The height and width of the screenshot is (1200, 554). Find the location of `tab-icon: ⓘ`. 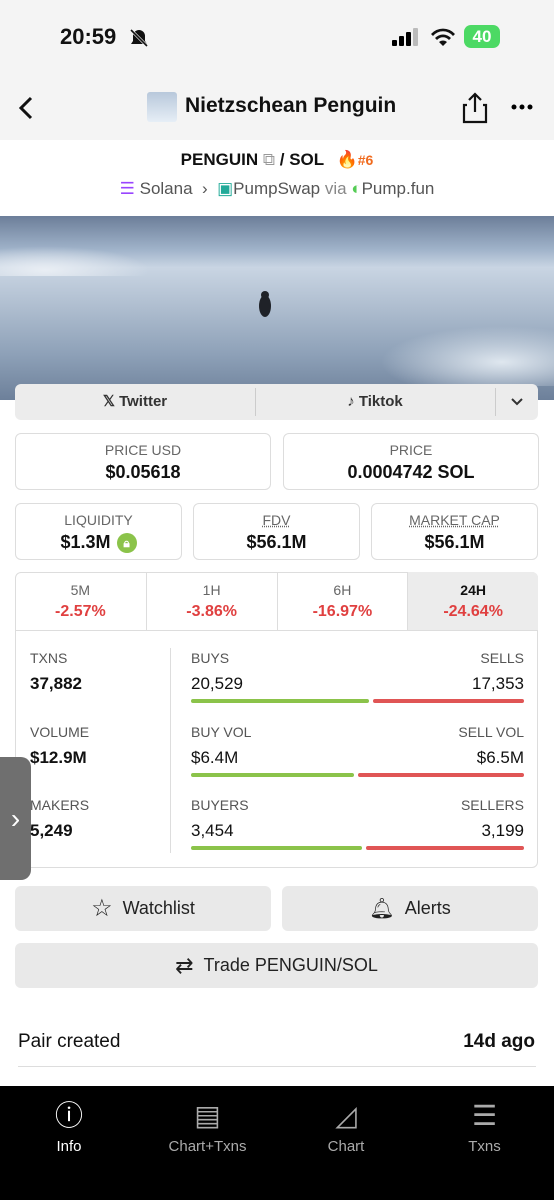

tab-icon: ⓘ is located at coordinates (68, 1115).